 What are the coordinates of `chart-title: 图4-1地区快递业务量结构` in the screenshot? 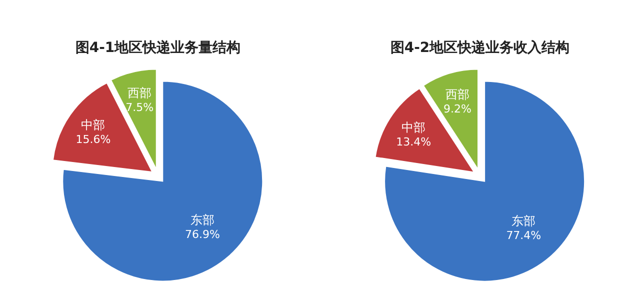 It's located at (158, 47).